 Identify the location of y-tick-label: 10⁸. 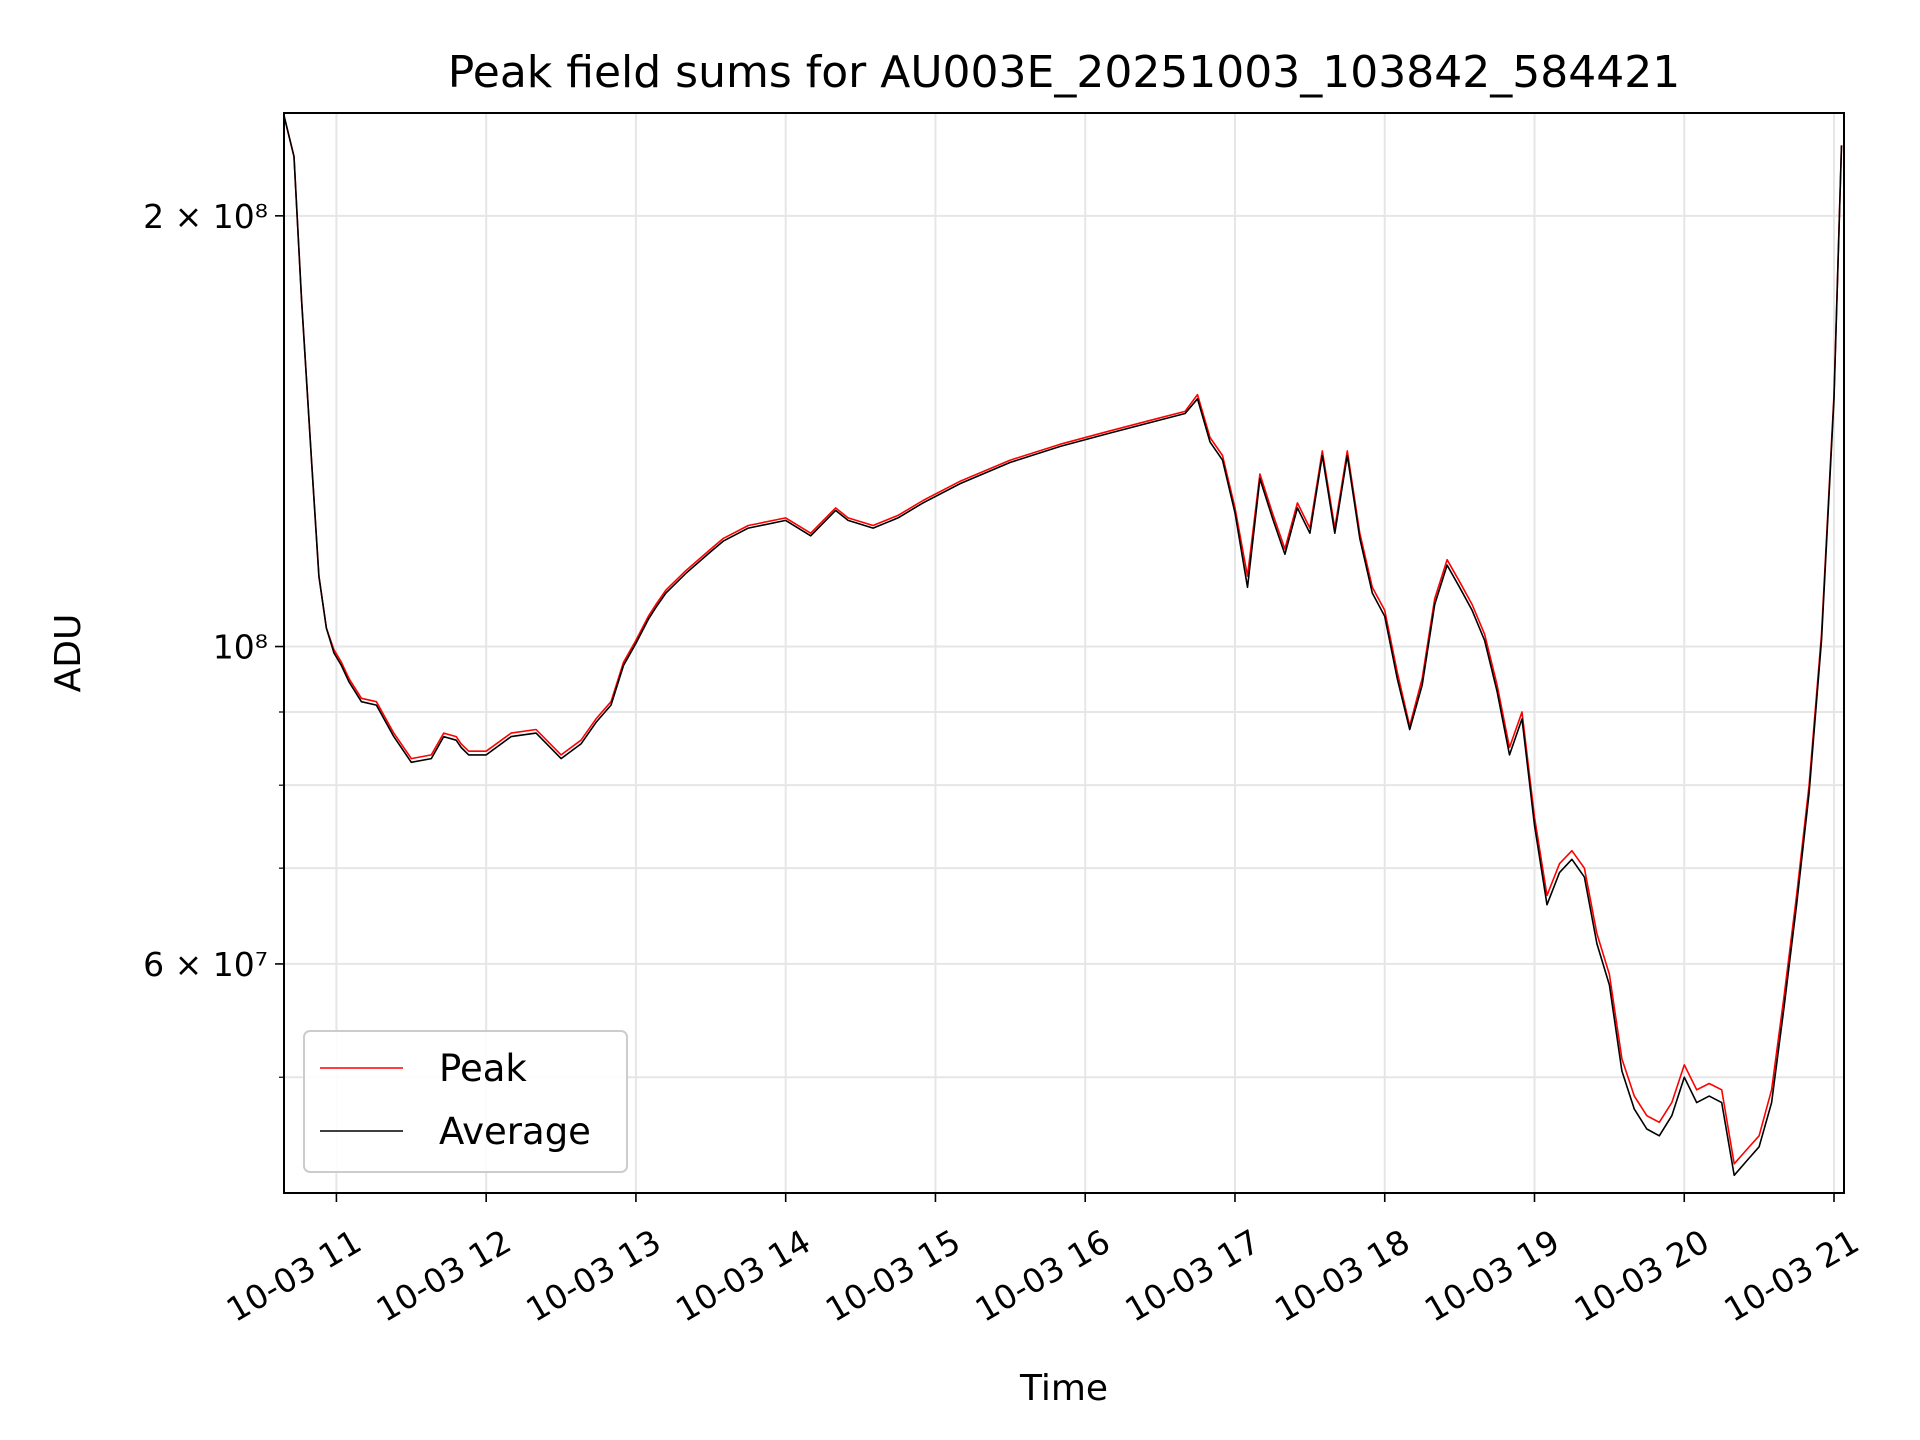
(240, 647).